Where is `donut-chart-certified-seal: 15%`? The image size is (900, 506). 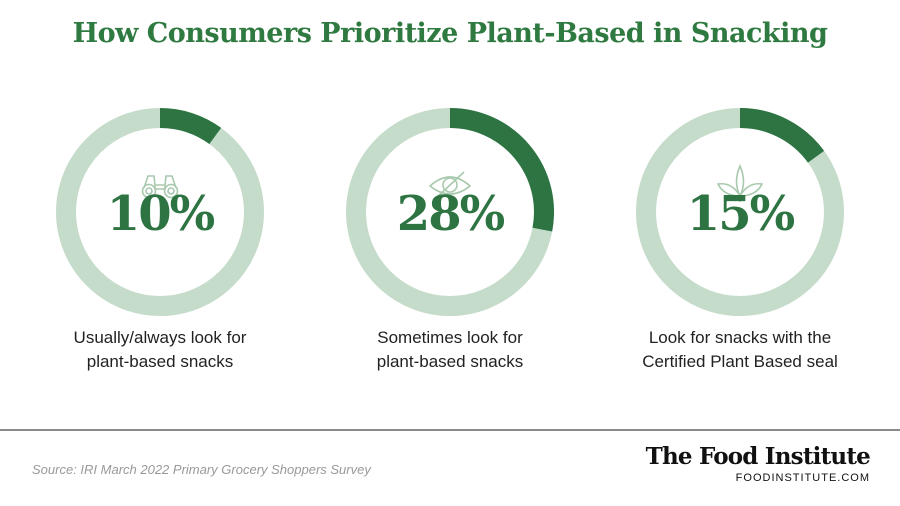
donut-chart-certified-seal: 15% is located at coordinates (740, 212).